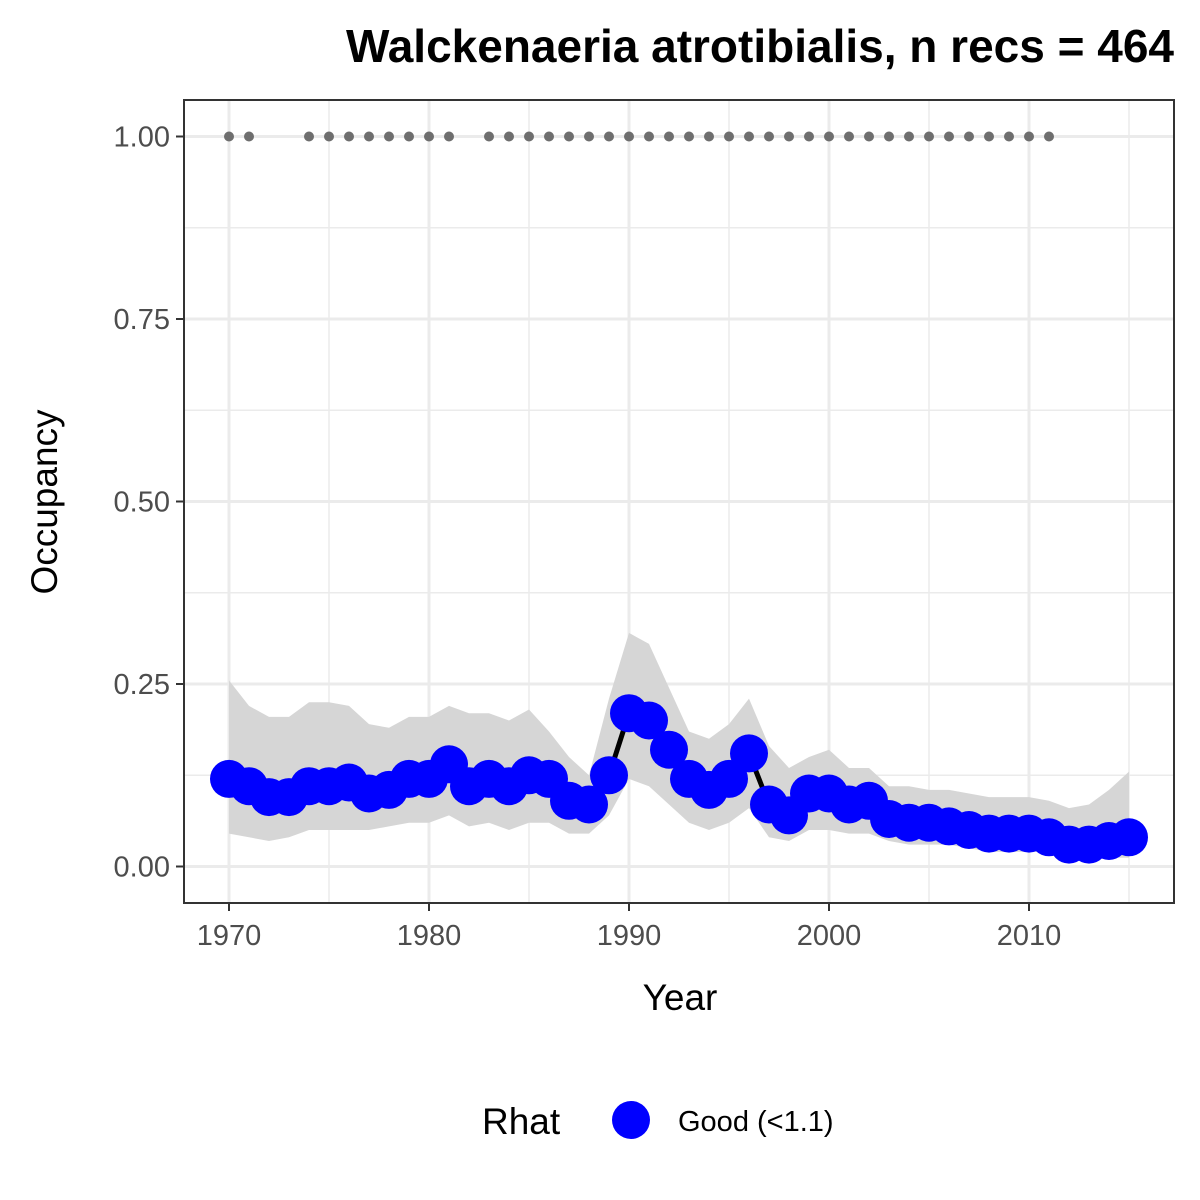 This screenshot has width=1200, height=1200. What do you see at coordinates (44, 502) in the screenshot?
I see `y-axis-title: Occupancy` at bounding box center [44, 502].